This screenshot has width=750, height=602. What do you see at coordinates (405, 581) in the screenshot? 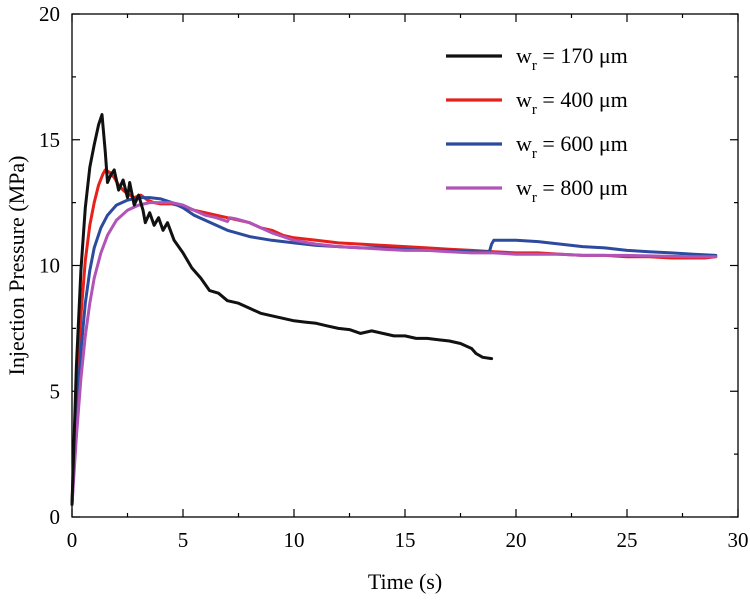
I see `x-axis-label: Time (s)` at bounding box center [405, 581].